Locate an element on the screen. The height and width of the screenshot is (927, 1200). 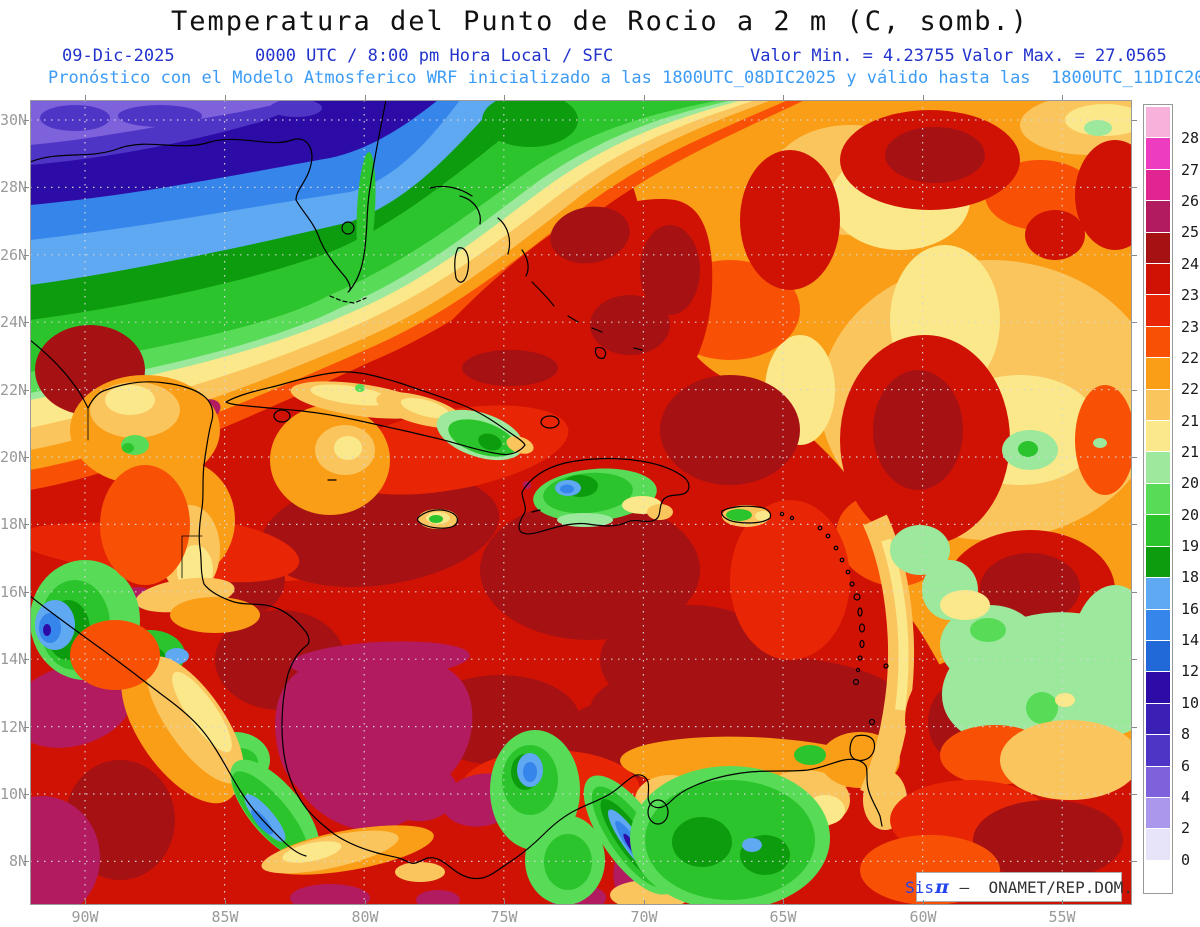
colorbar-swatches is located at coordinates (1158, 499).